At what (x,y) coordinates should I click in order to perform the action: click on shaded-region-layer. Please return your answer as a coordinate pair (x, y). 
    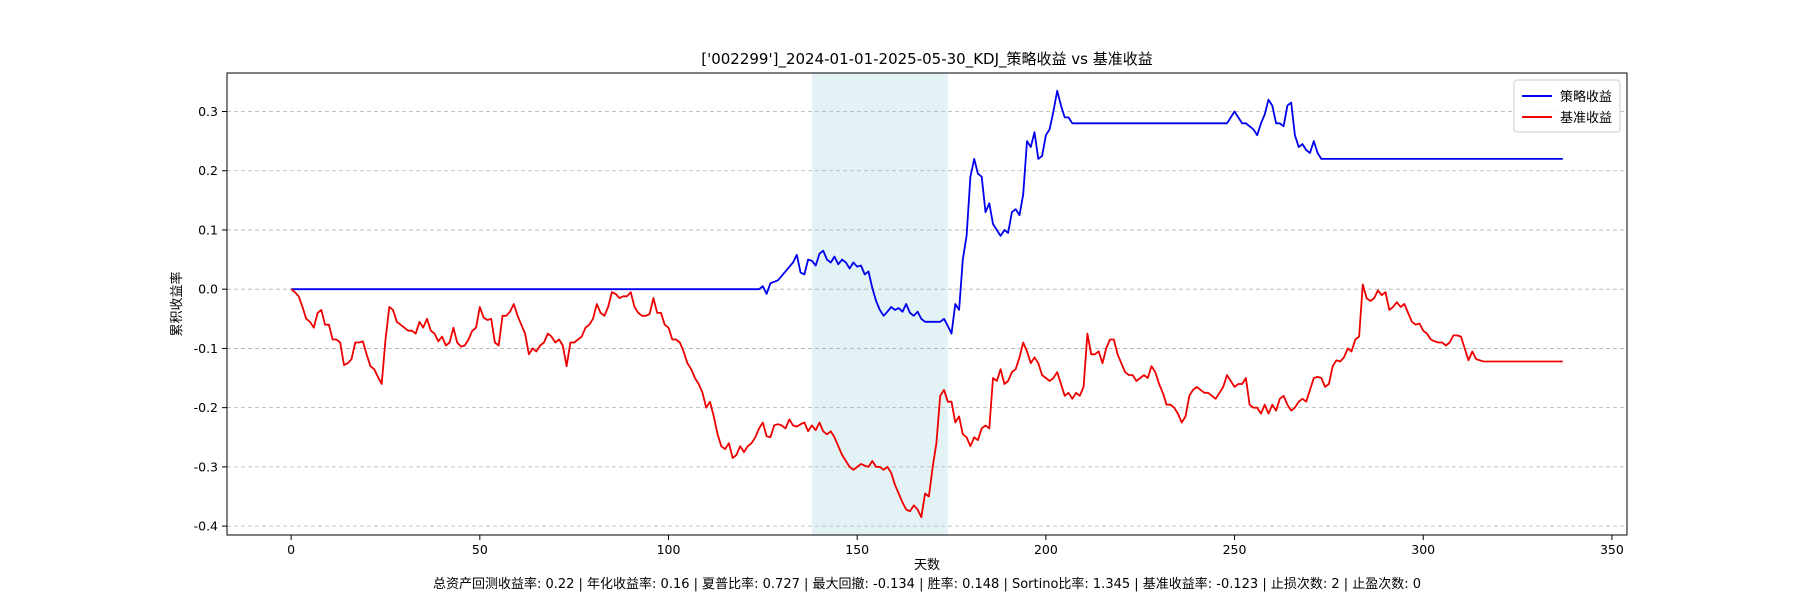
    Looking at the image, I should click on (879, 304).